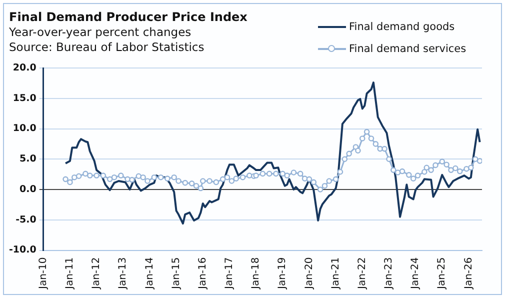 This screenshot has height=299, width=507. Describe the element at coordinates (389, 273) in the screenshot. I see `x-tick-label: Jan-23` at that location.